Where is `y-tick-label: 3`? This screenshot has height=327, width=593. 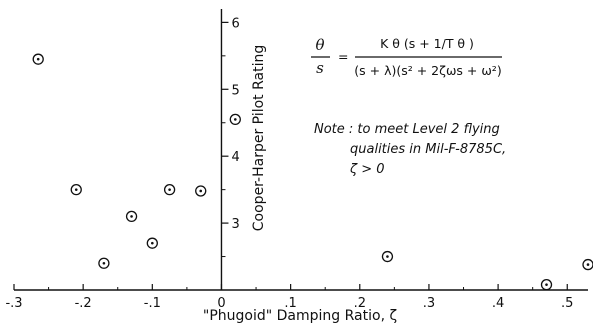
y-tick-label: 3 is located at coordinates (235, 224).